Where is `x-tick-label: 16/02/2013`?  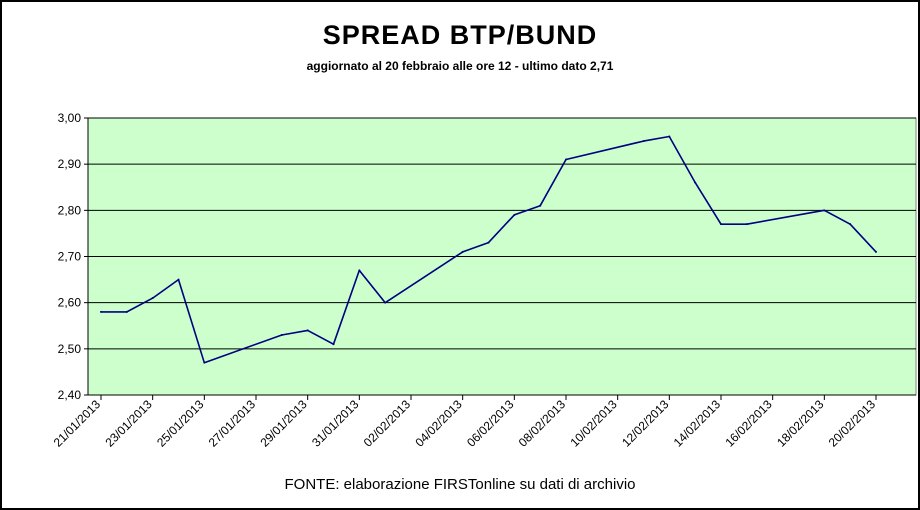 x-tick-label: 16/02/2013 is located at coordinates (748, 423).